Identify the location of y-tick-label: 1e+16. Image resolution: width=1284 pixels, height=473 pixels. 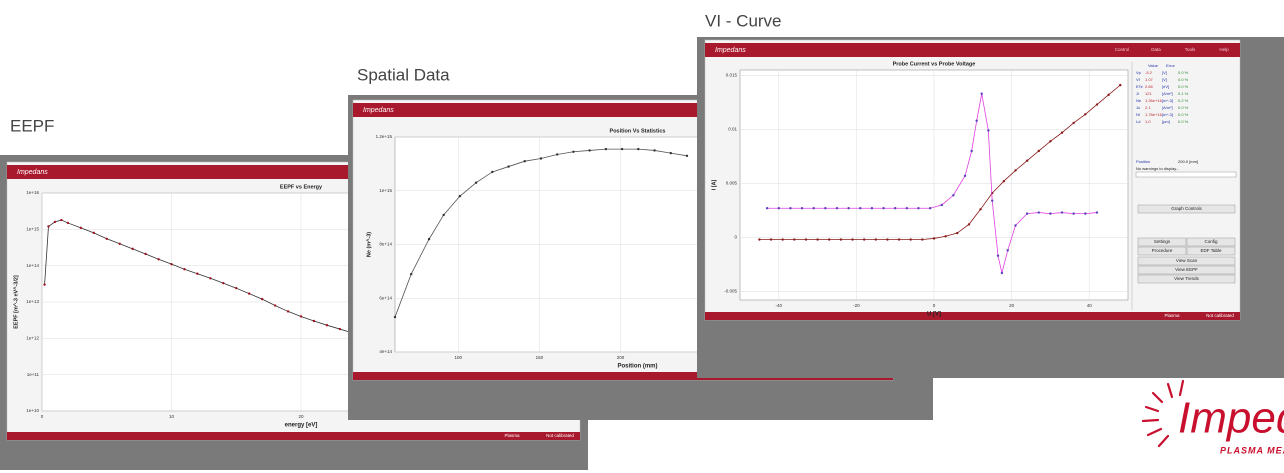
(32, 192).